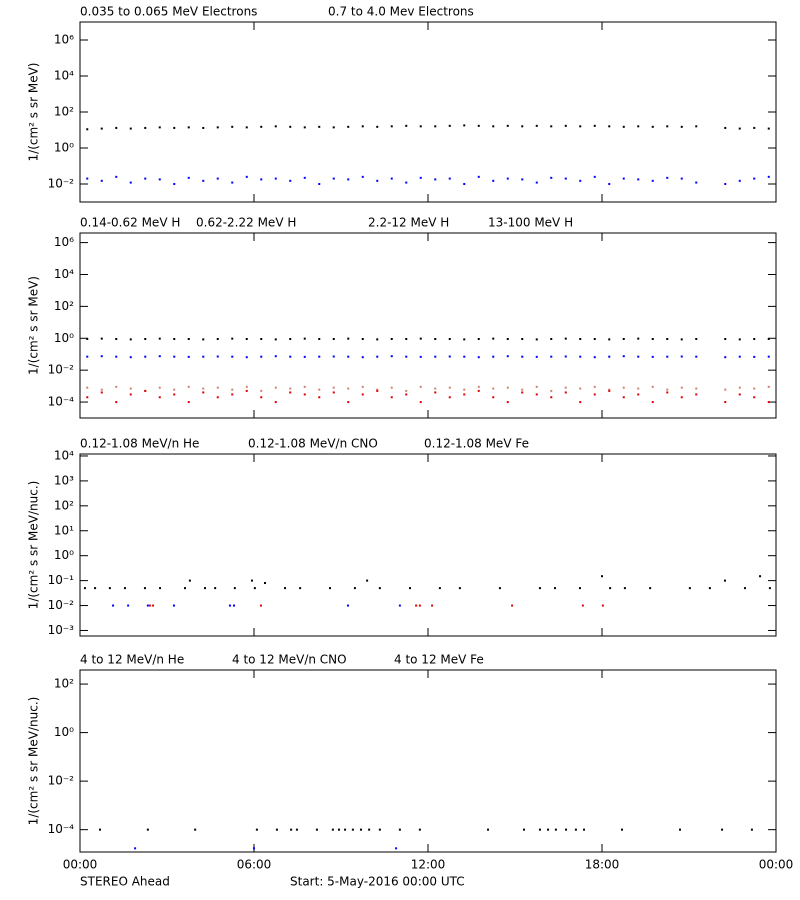  I want to click on y-tick-label: 10⁻⁴, so click(61, 402).